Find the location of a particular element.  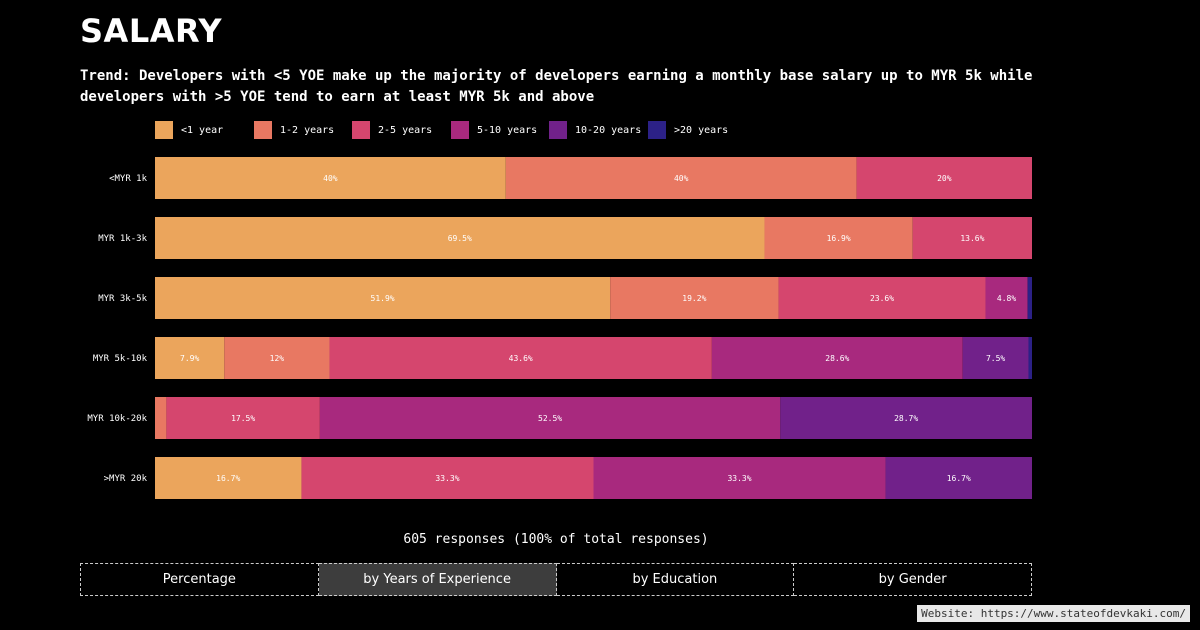

bar-value-label: 4.8% is located at coordinates (1006, 298).